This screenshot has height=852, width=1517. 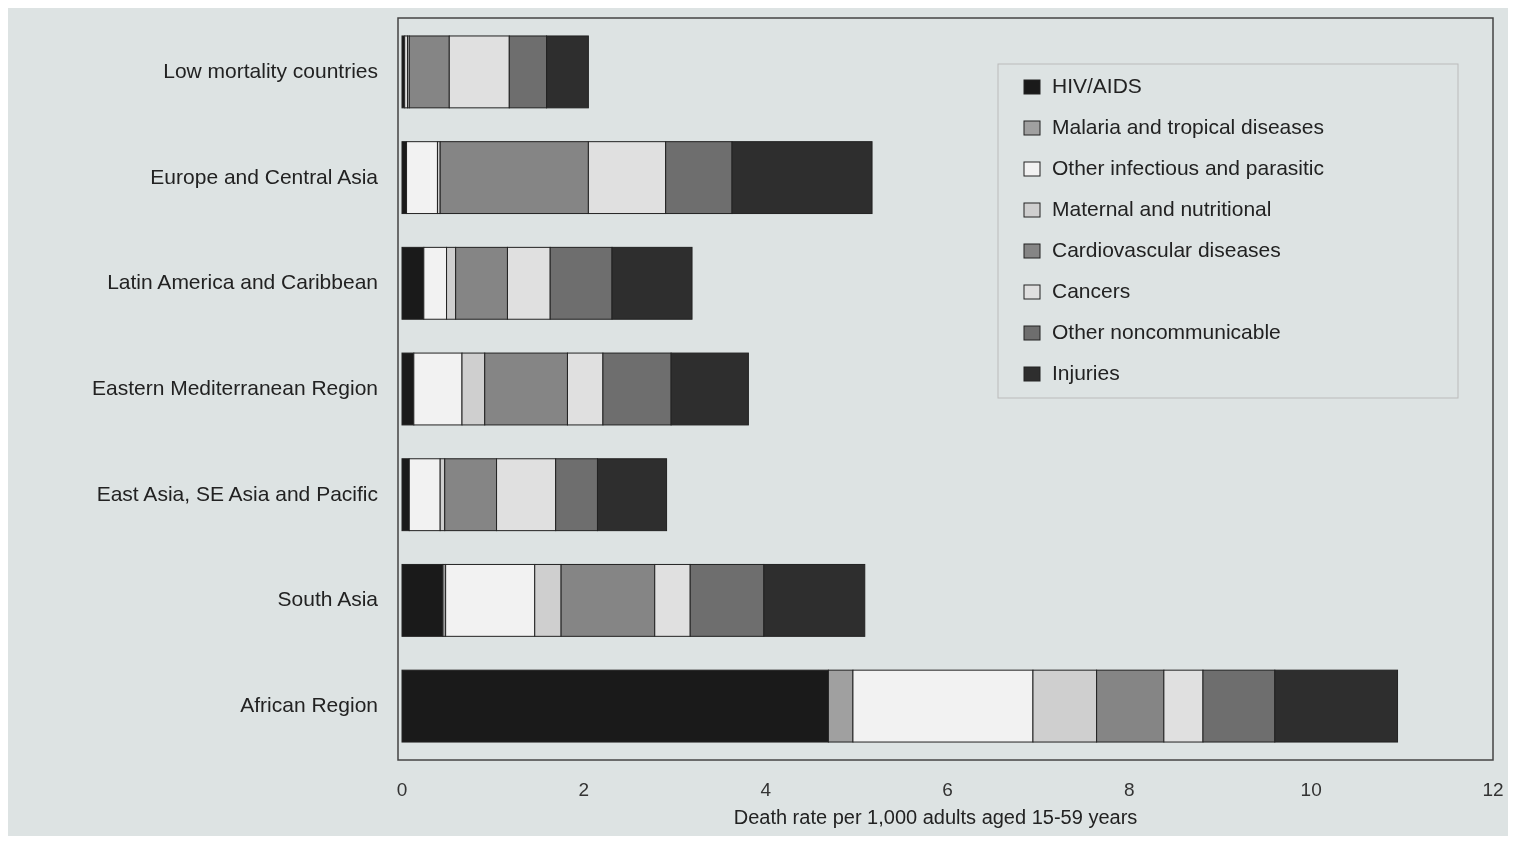 What do you see at coordinates (264, 176) in the screenshot?
I see `y-tick-label: Europe and Central Asia` at bounding box center [264, 176].